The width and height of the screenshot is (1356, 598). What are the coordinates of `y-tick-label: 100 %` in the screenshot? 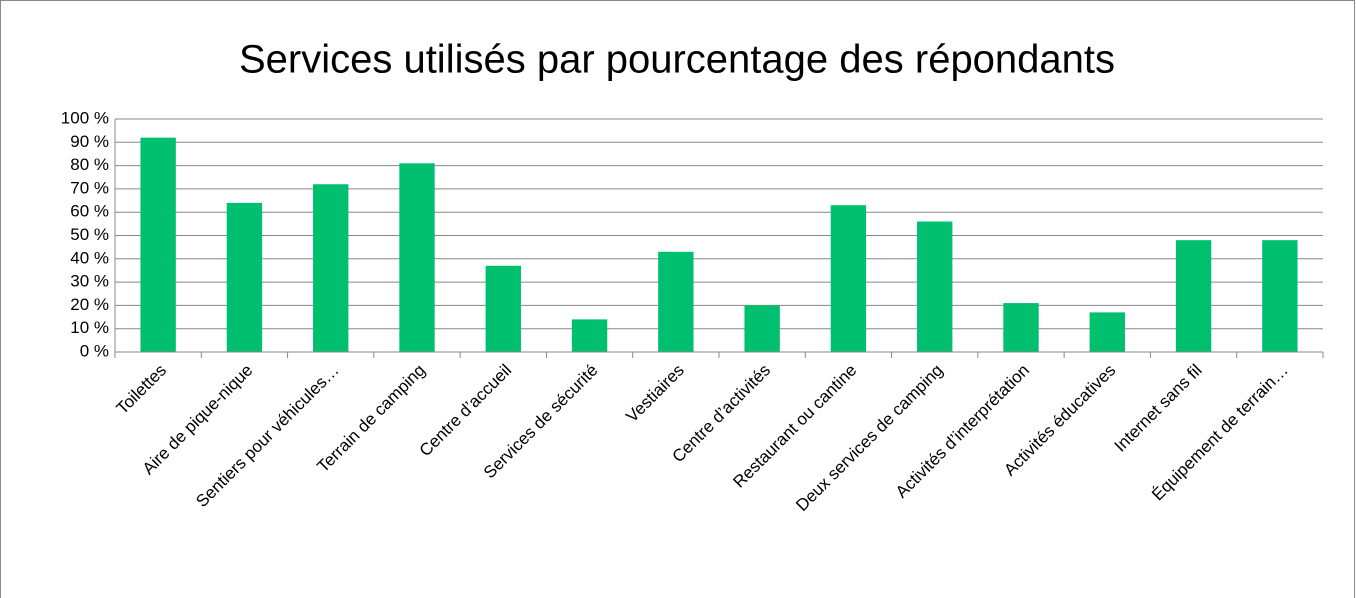 It's located at (85, 117).